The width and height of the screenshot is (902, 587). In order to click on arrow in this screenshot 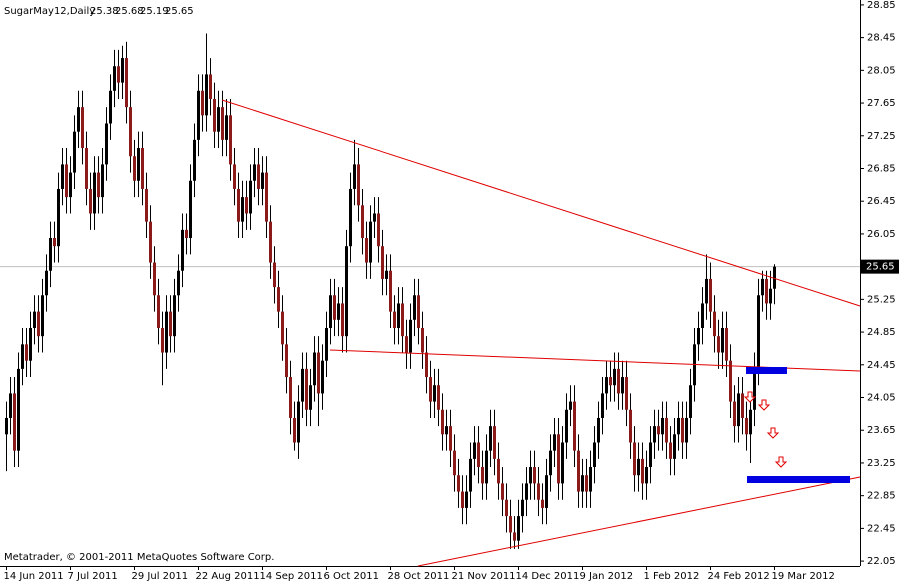, I will do `click(750, 397)`.